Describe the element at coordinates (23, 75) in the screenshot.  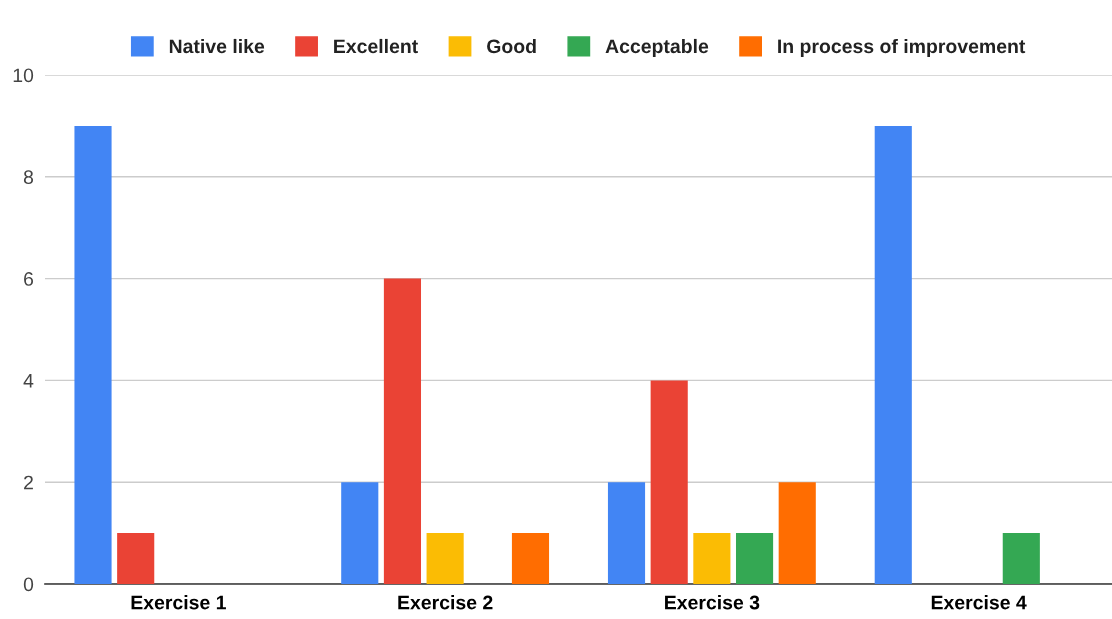
I see `y-tick-label: 10` at that location.